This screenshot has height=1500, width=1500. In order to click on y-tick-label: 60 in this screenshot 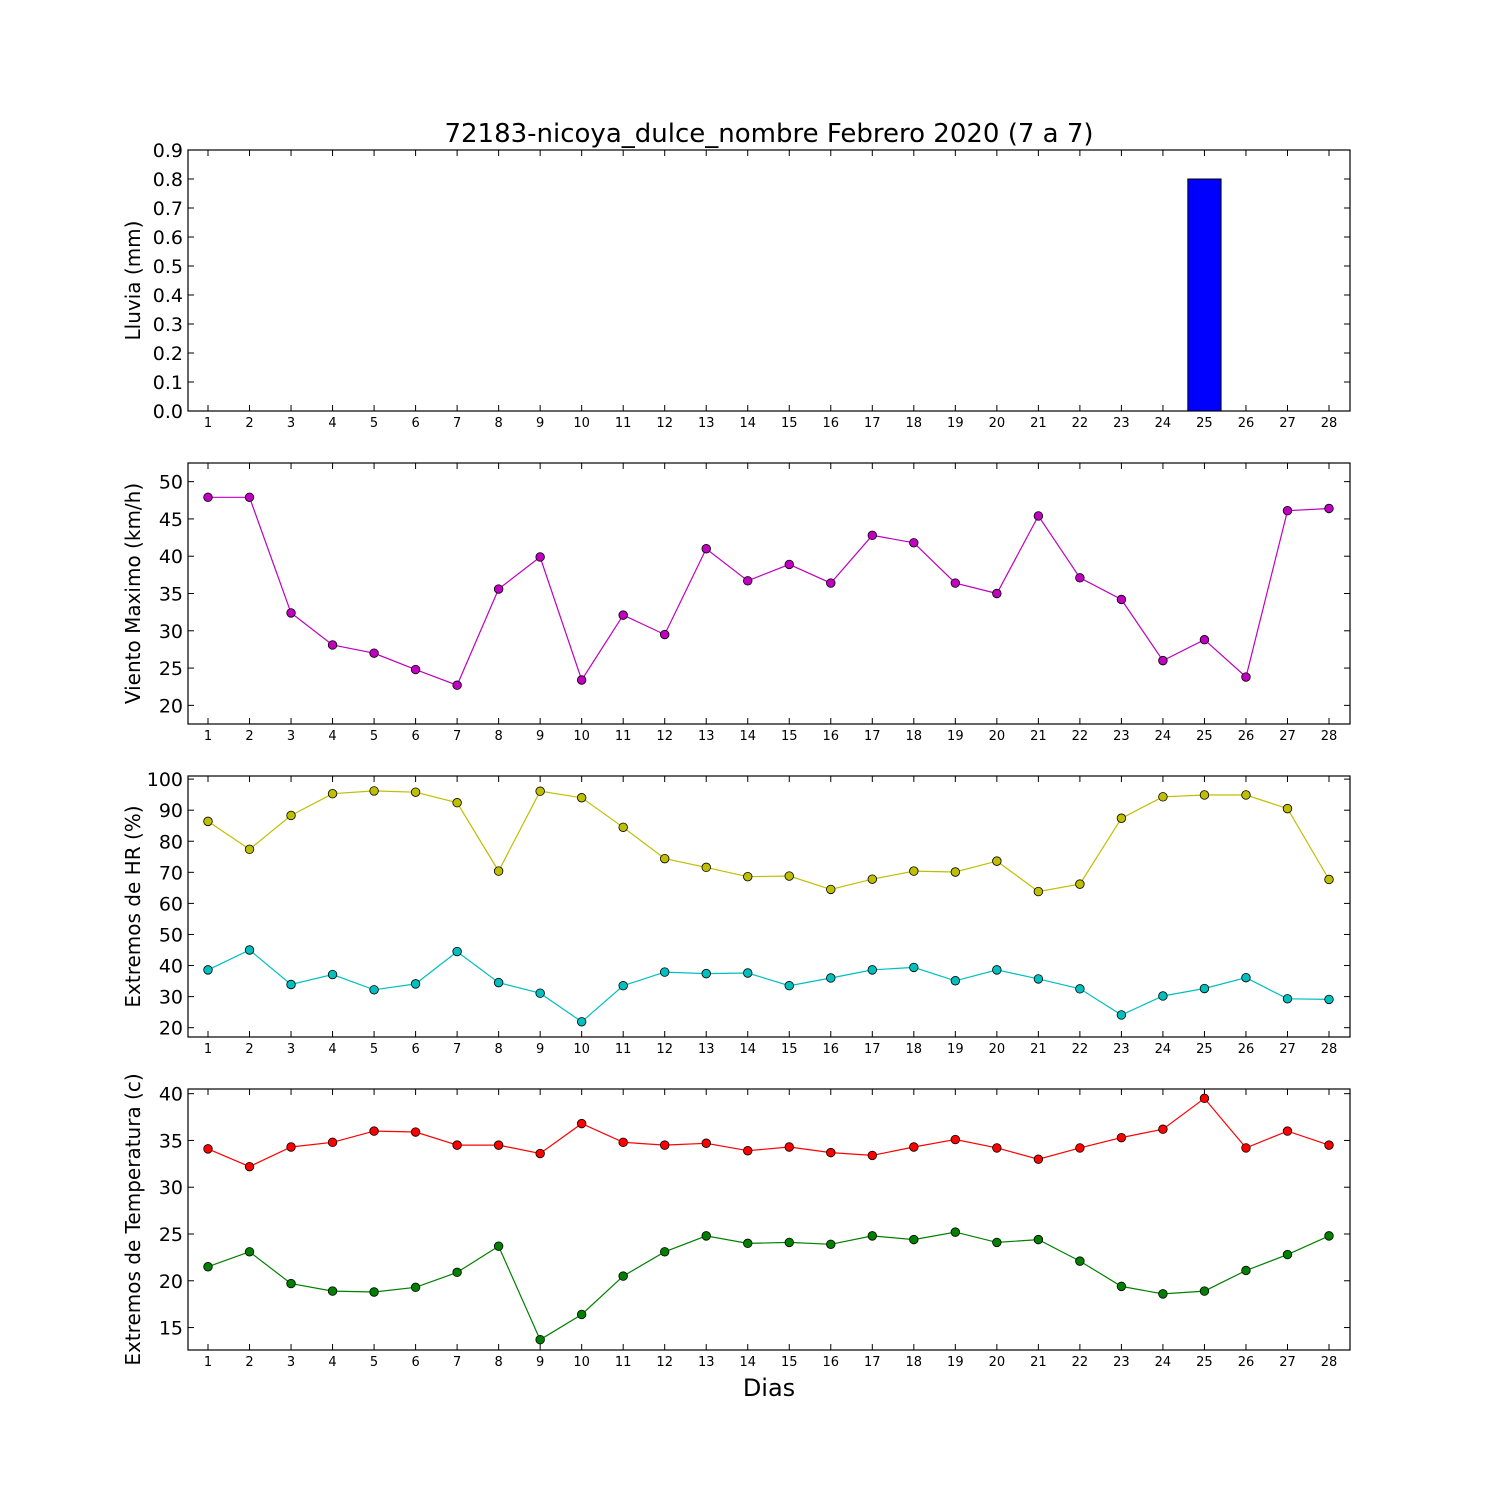, I will do `click(171, 904)`.